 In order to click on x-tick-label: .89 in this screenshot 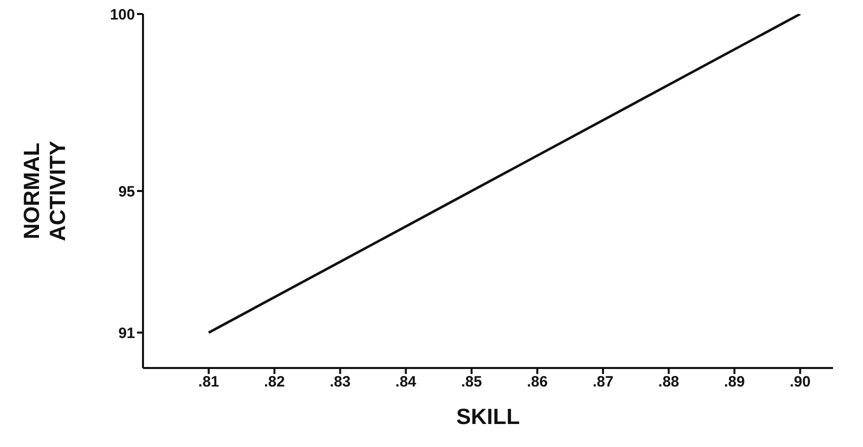, I will do `click(734, 382)`.